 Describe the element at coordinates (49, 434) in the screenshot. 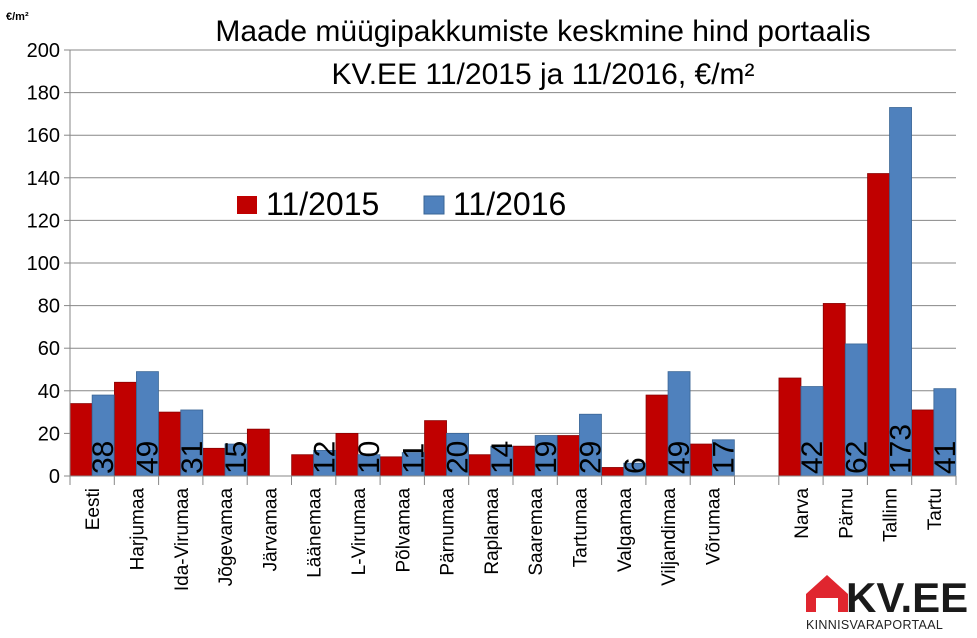

I see `y-tick-label: 20` at that location.